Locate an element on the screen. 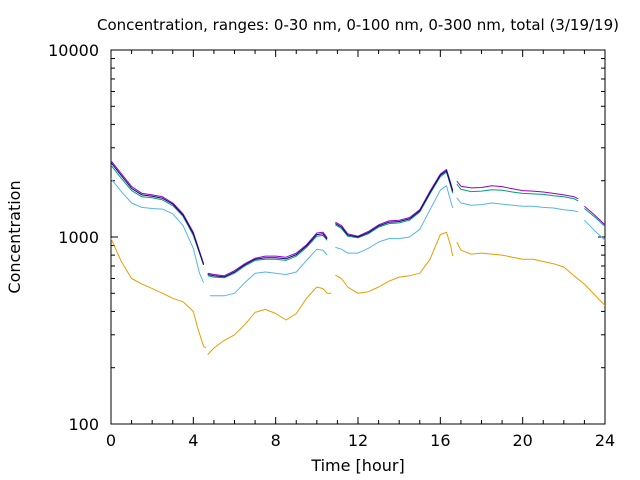 This screenshot has width=640, height=480. x-tick-label: 0 is located at coordinates (111, 440).